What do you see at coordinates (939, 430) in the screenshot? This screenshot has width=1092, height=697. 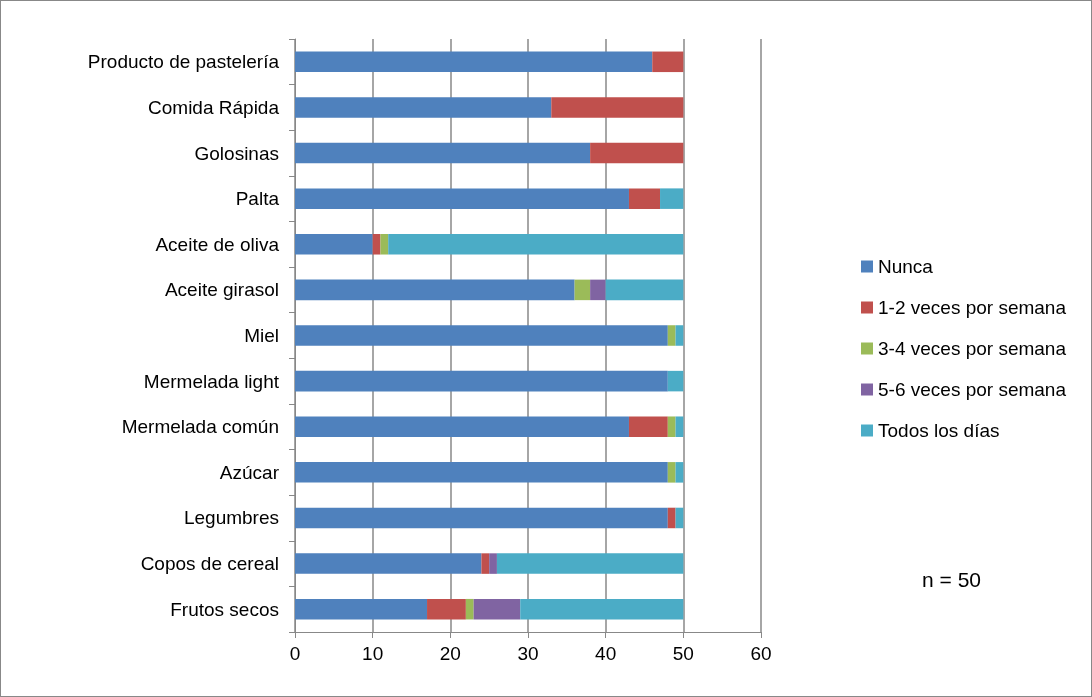 I see `legend-label: Todos los días` at bounding box center [939, 430].